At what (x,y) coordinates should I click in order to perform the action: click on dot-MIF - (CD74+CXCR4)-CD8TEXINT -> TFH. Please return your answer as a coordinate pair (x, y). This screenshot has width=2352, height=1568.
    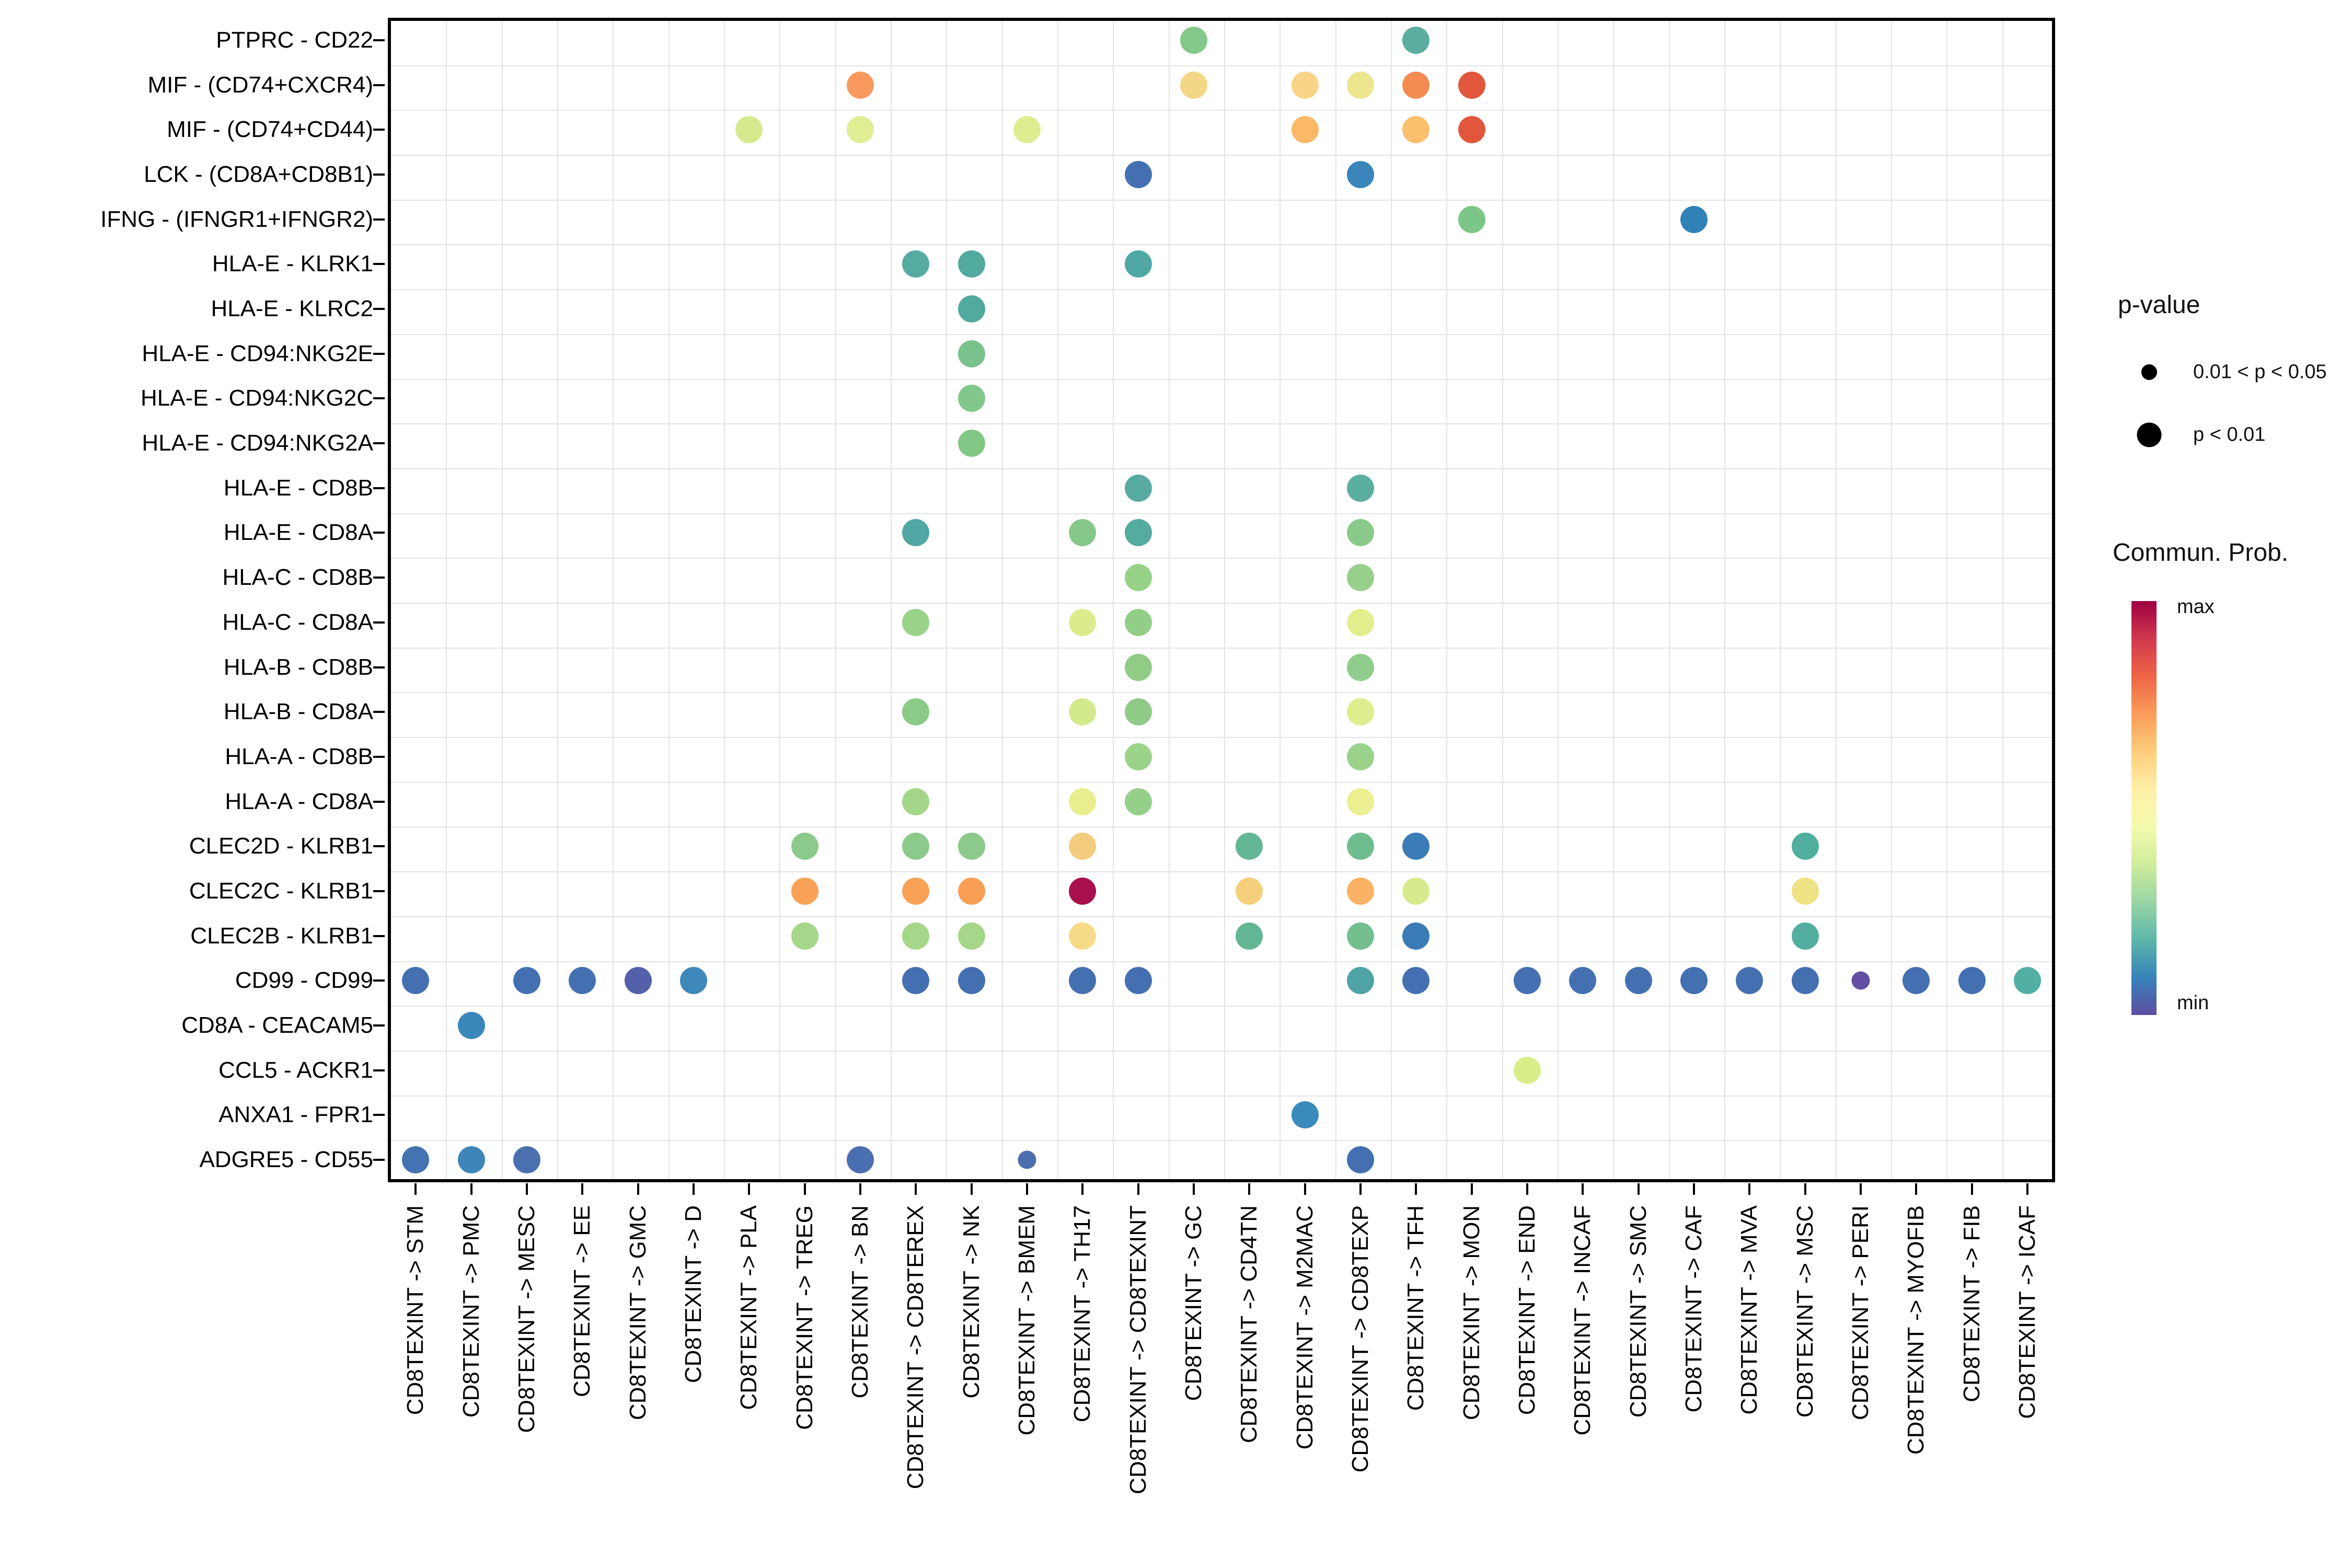
    Looking at the image, I should click on (1416, 85).